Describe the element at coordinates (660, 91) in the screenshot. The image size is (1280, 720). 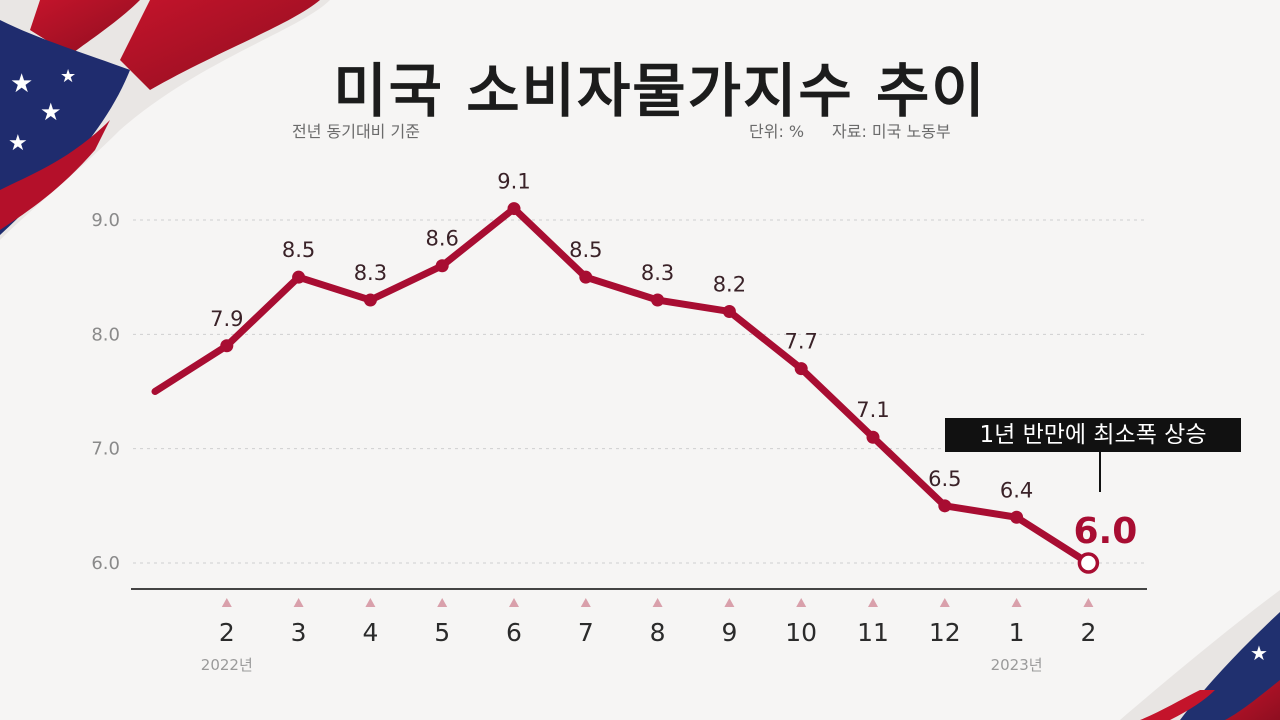
I see `chart-title: 미국 소비자물가지수 추이` at that location.